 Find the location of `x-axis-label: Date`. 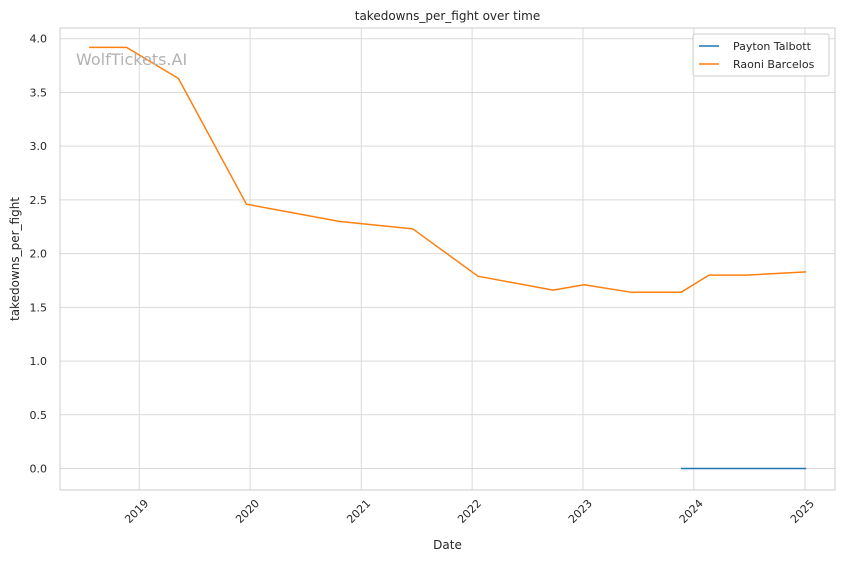

x-axis-label: Date is located at coordinates (447, 545).